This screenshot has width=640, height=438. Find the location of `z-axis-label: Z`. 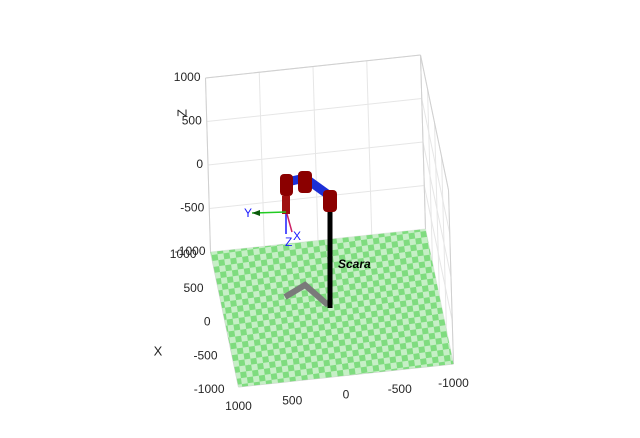

z-axis-label: Z is located at coordinates (181, 113).